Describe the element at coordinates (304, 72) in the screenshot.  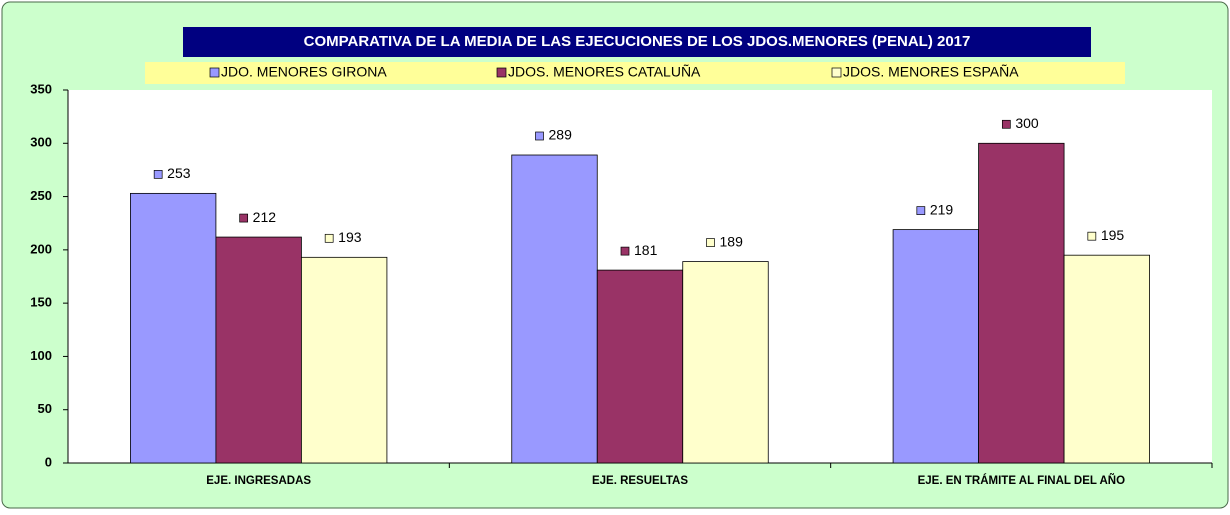
I see `legend-label: JDO. MENORES GIRONA` at that location.